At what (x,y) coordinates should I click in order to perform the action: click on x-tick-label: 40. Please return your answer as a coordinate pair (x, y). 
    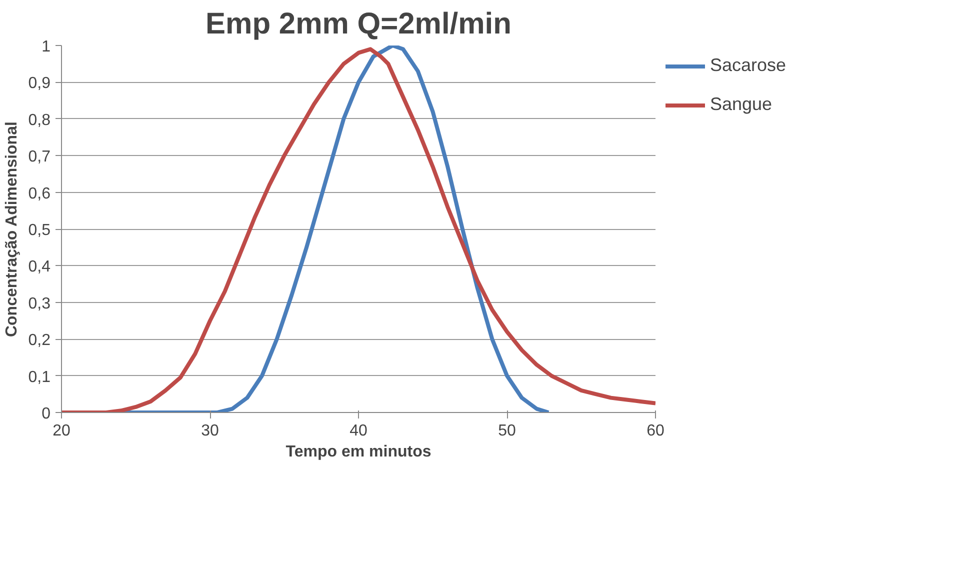
    Looking at the image, I should click on (359, 431).